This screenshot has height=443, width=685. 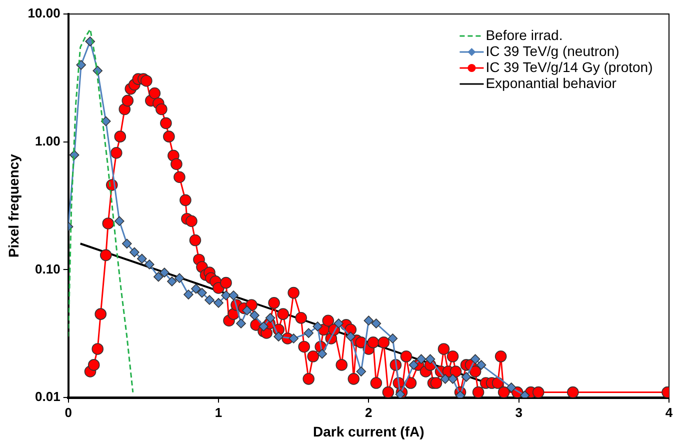 I want to click on legend-label: IC 39 TeV/g (neutron), so click(x=553, y=50).